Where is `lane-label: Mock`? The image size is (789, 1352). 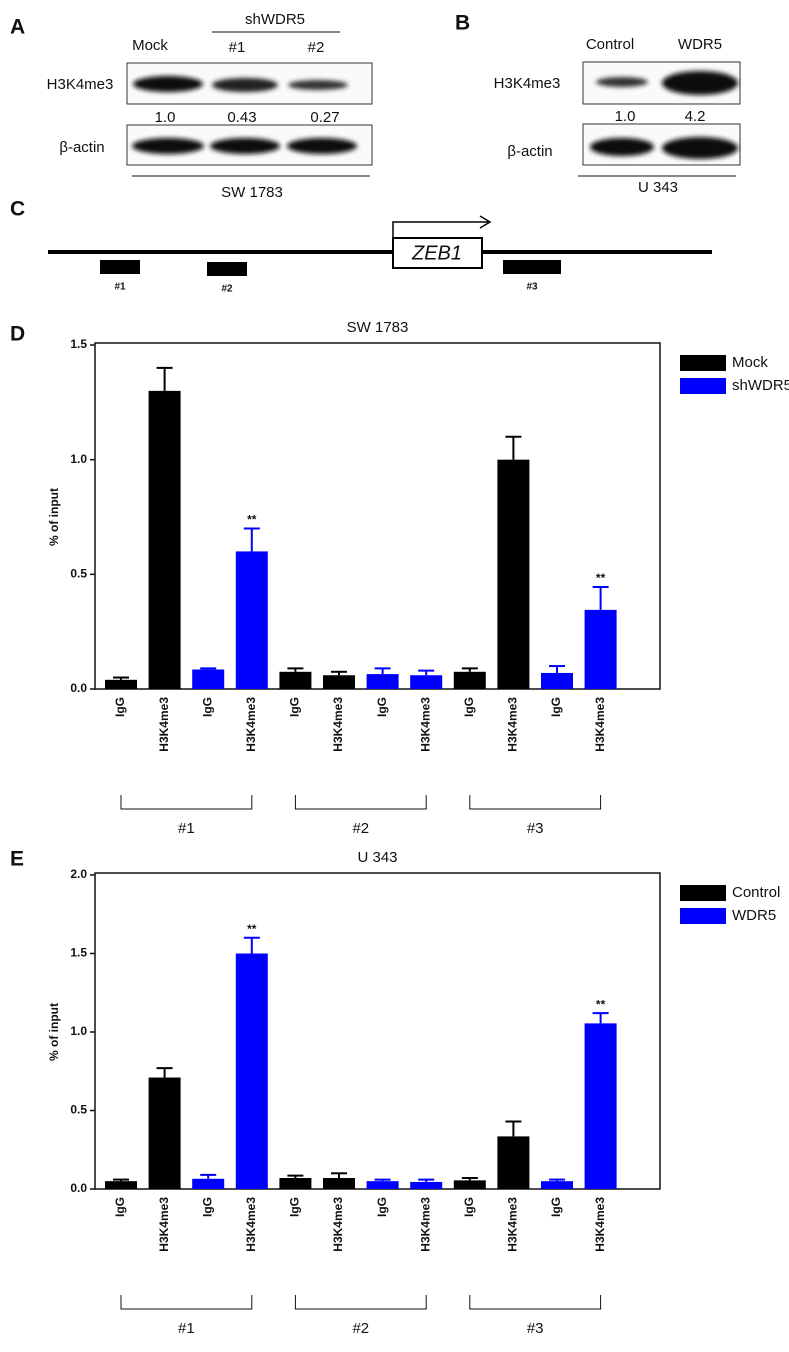
lane-label: Mock is located at coordinates (150, 45).